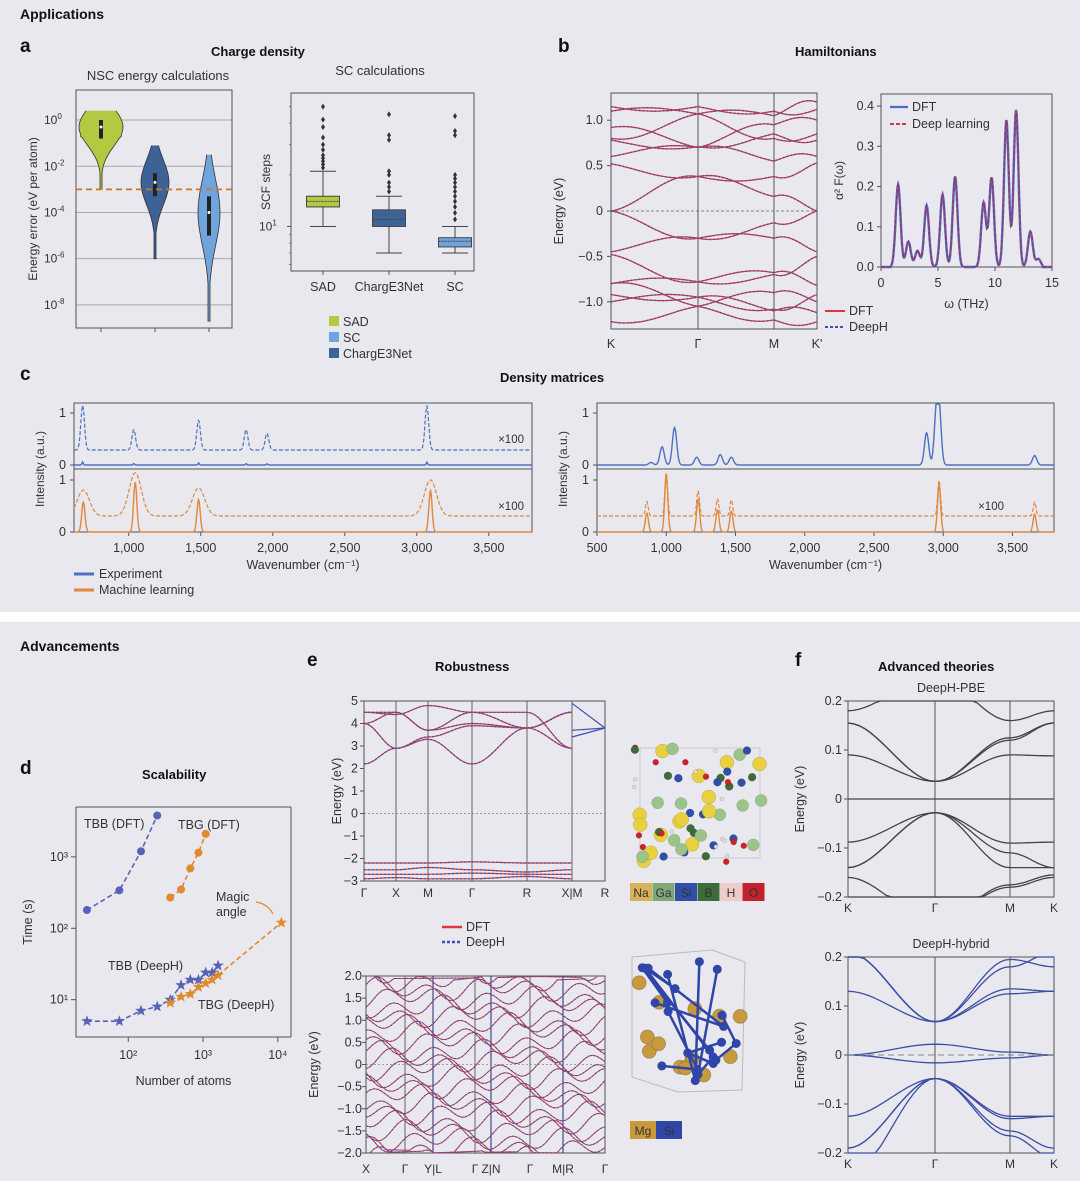 This screenshot has height=1181, width=1080. I want to click on element-label: O, so click(753, 893).